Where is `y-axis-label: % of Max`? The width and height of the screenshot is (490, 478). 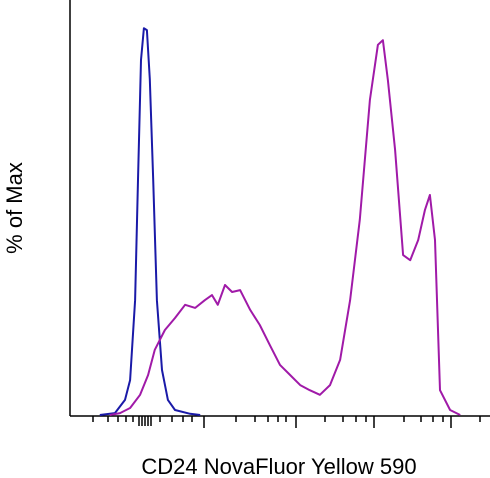 y-axis-label: % of Max is located at coordinates (14, 208).